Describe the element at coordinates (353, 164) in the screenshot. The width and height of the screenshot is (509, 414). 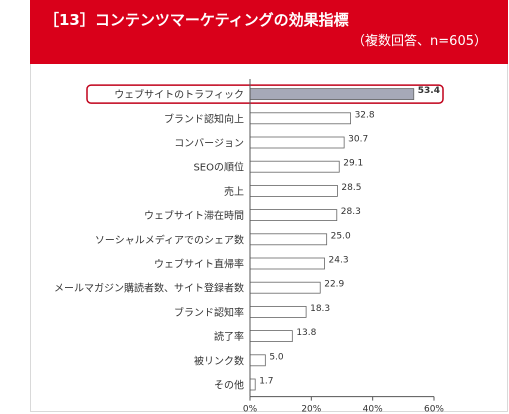
I see `value-label: 29.1` at that location.